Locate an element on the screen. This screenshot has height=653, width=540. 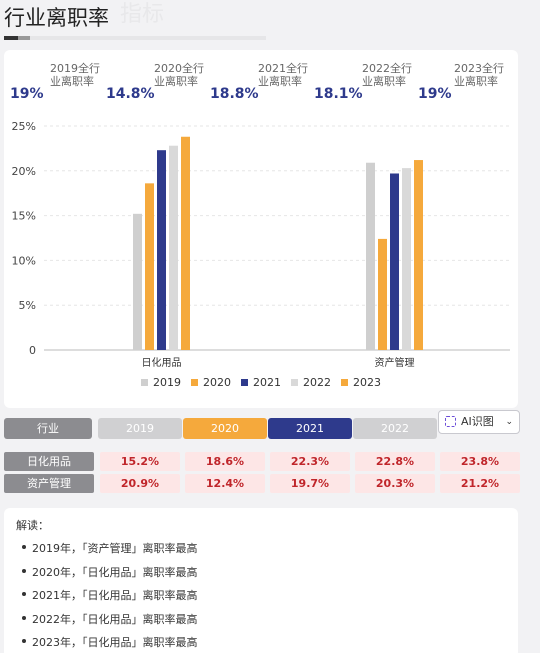
table-row-label: 日化用品 is located at coordinates (49, 461).